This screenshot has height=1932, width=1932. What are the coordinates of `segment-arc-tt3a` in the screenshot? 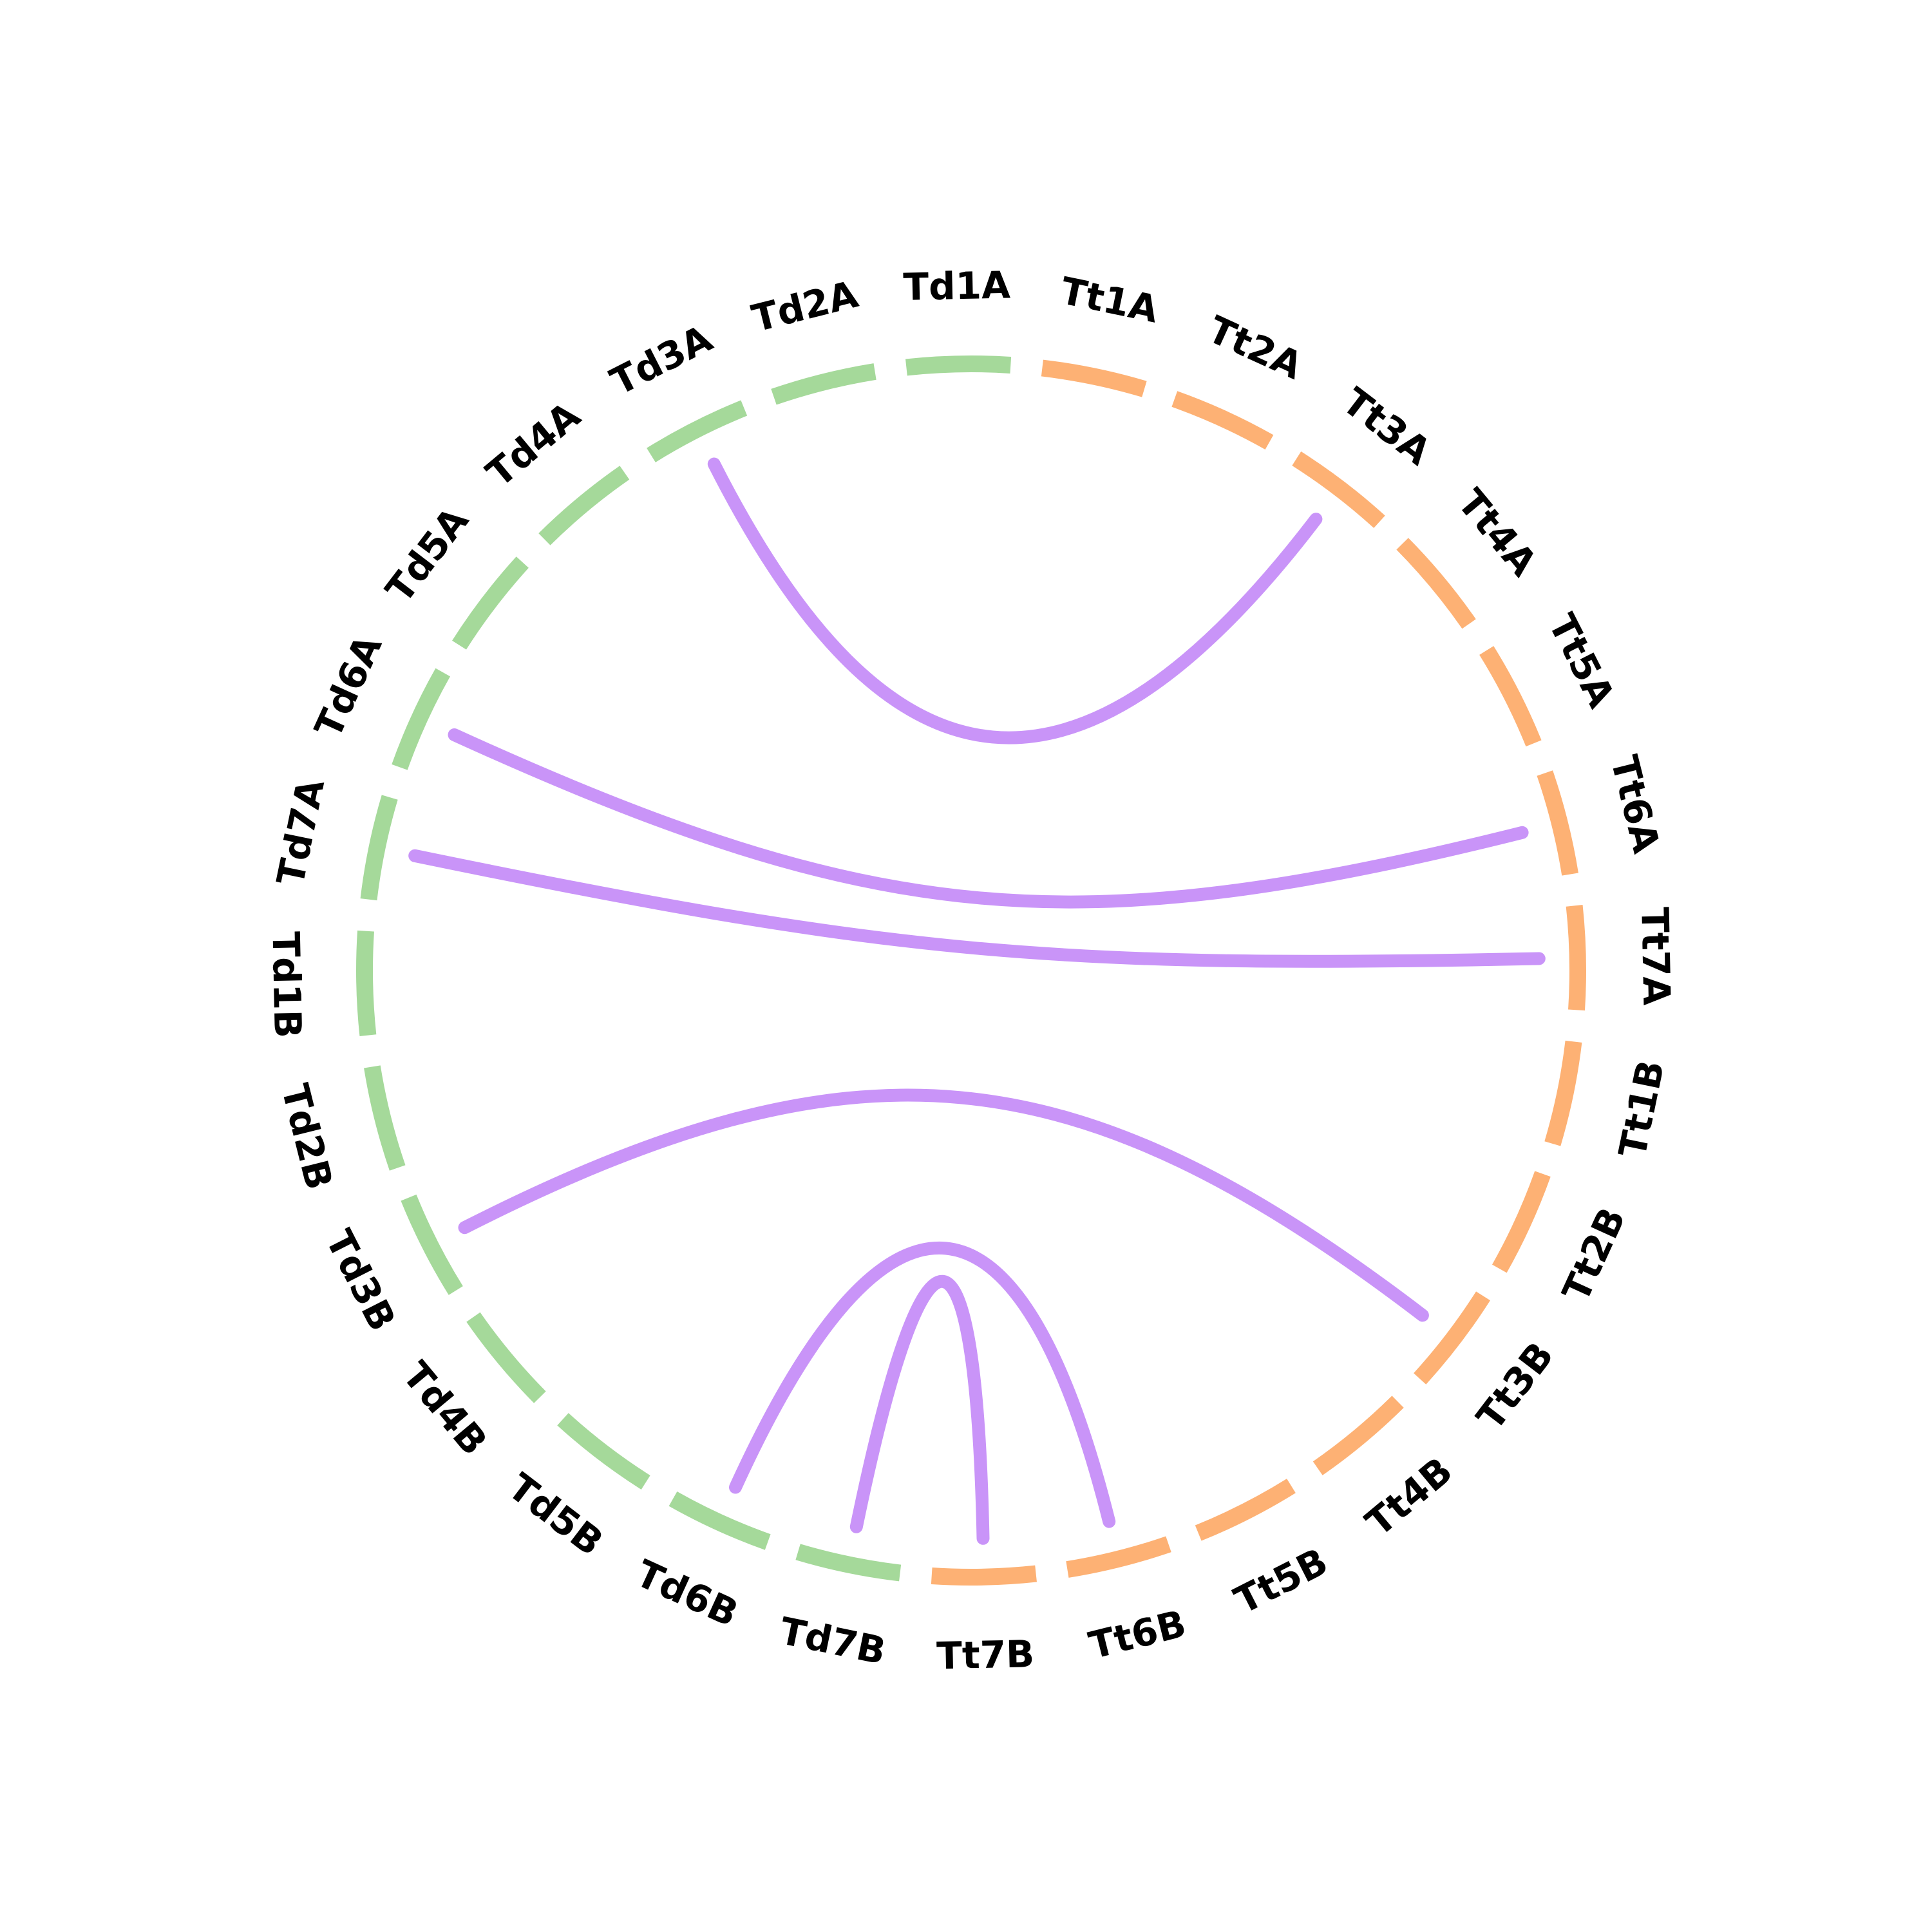 It's located at (1339, 490).